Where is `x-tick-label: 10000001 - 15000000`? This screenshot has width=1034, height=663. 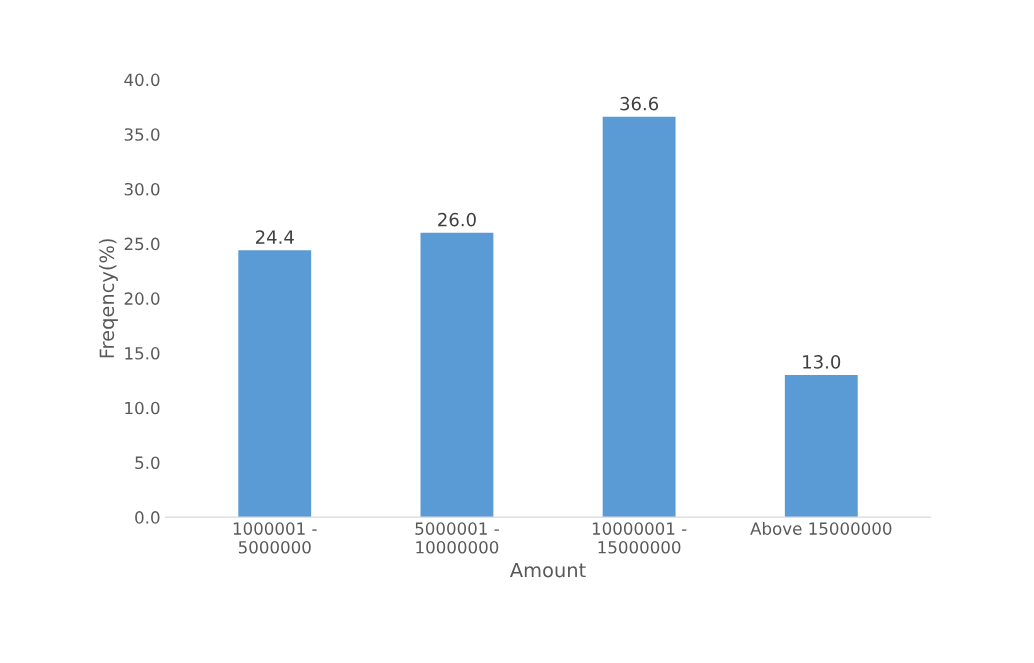 x-tick-label: 10000001 - 15000000 is located at coordinates (639, 538).